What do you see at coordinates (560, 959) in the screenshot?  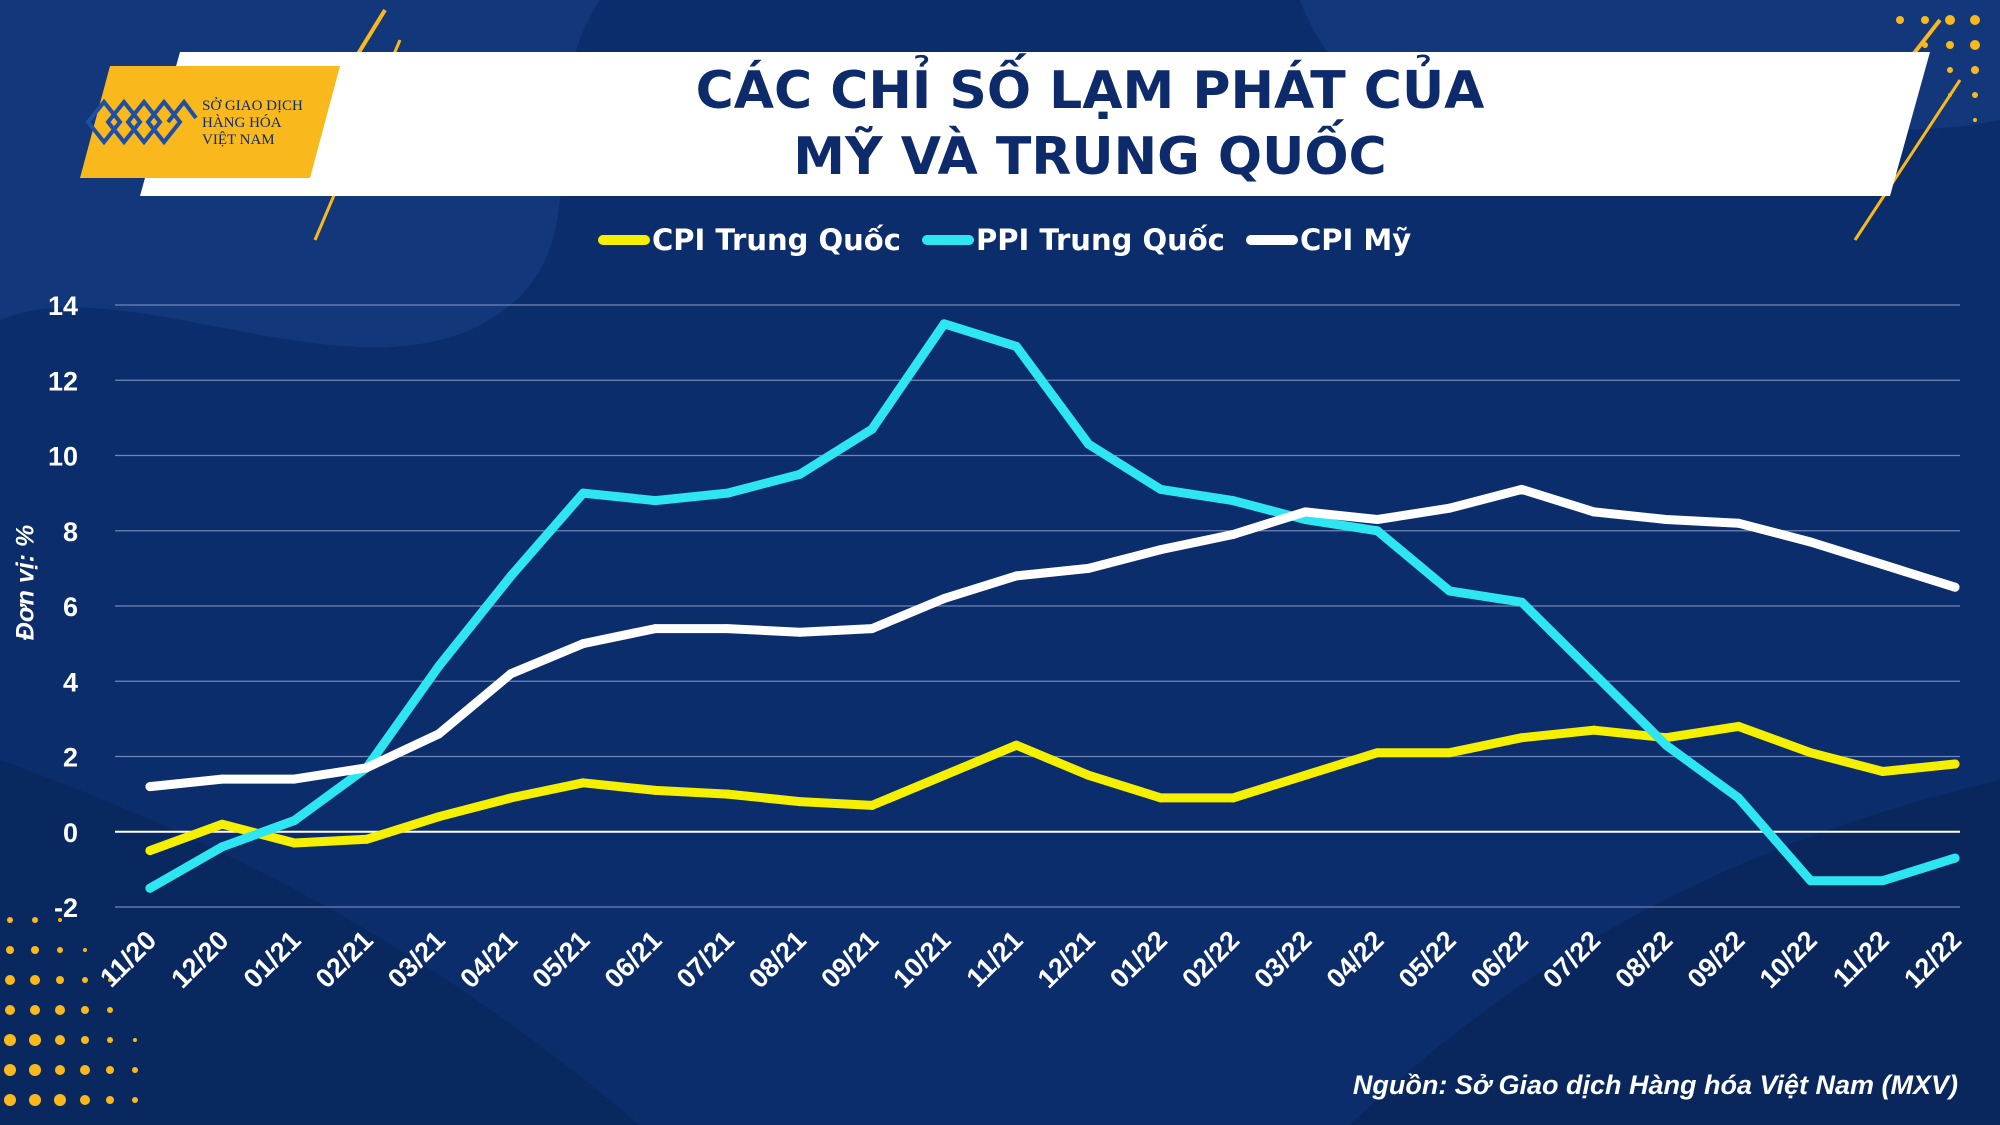 I see `x-tick-label: 05/21` at bounding box center [560, 959].